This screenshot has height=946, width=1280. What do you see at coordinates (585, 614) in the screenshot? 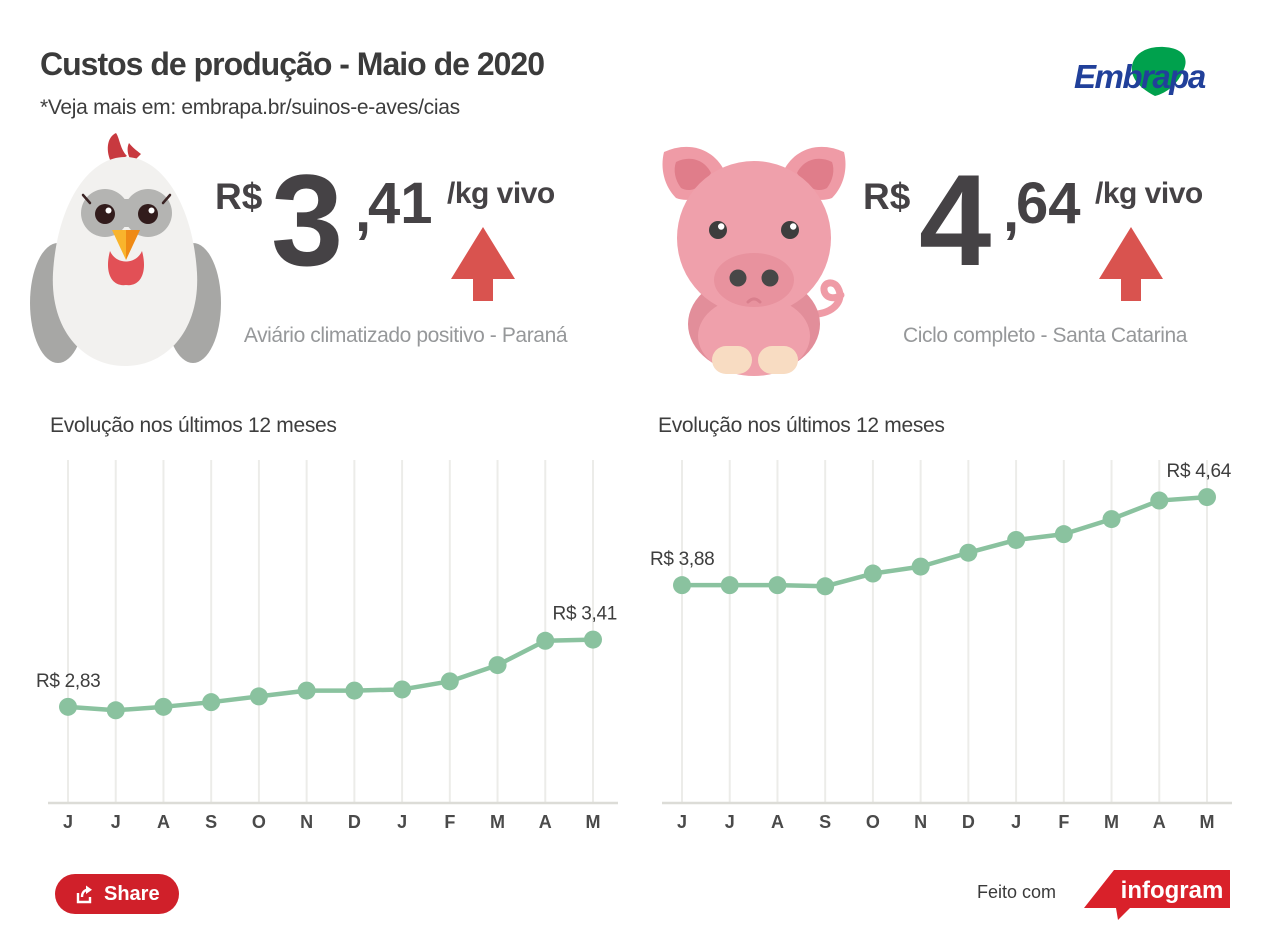
I see `svg-text: R$ 3,41` at bounding box center [585, 614].